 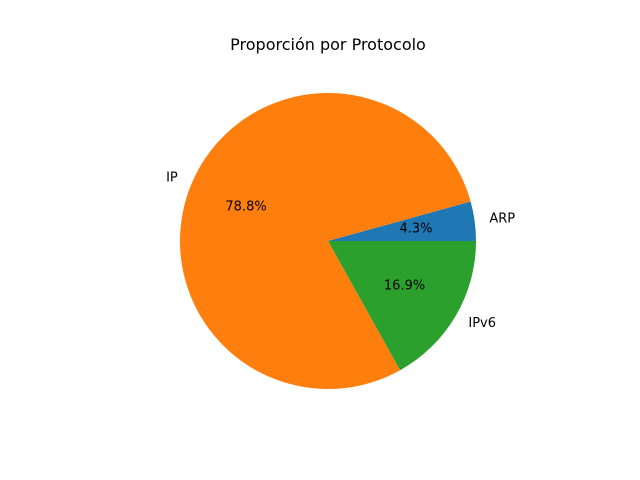 What do you see at coordinates (245, 206) in the screenshot?
I see `pct-label-ip: 78.8%` at bounding box center [245, 206].